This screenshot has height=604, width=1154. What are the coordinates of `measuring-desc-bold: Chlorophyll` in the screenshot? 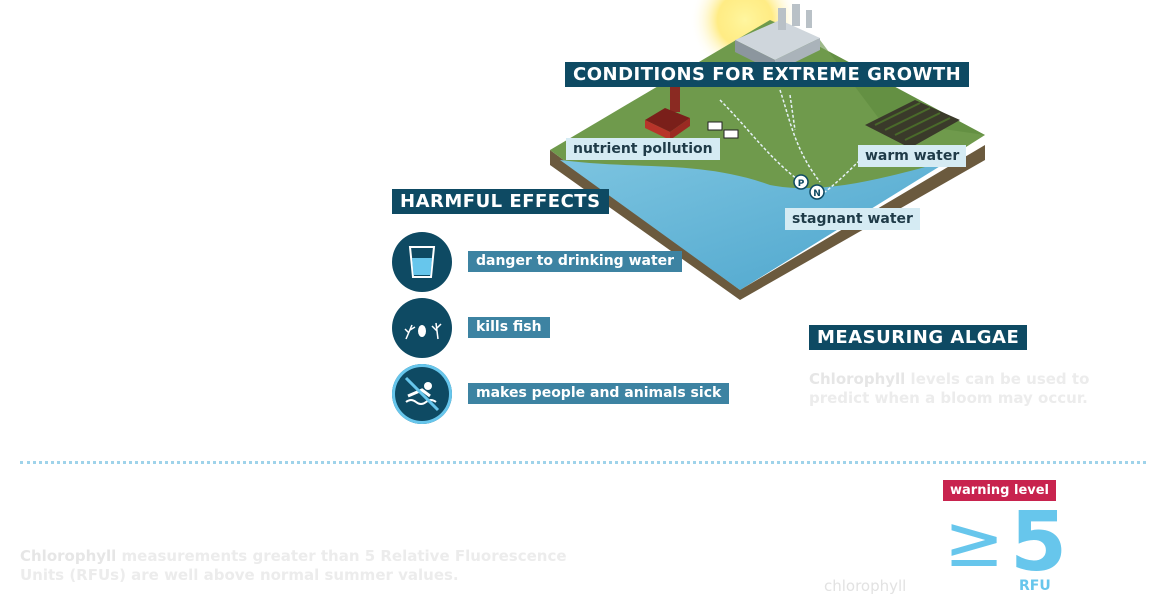 It's located at (857, 379).